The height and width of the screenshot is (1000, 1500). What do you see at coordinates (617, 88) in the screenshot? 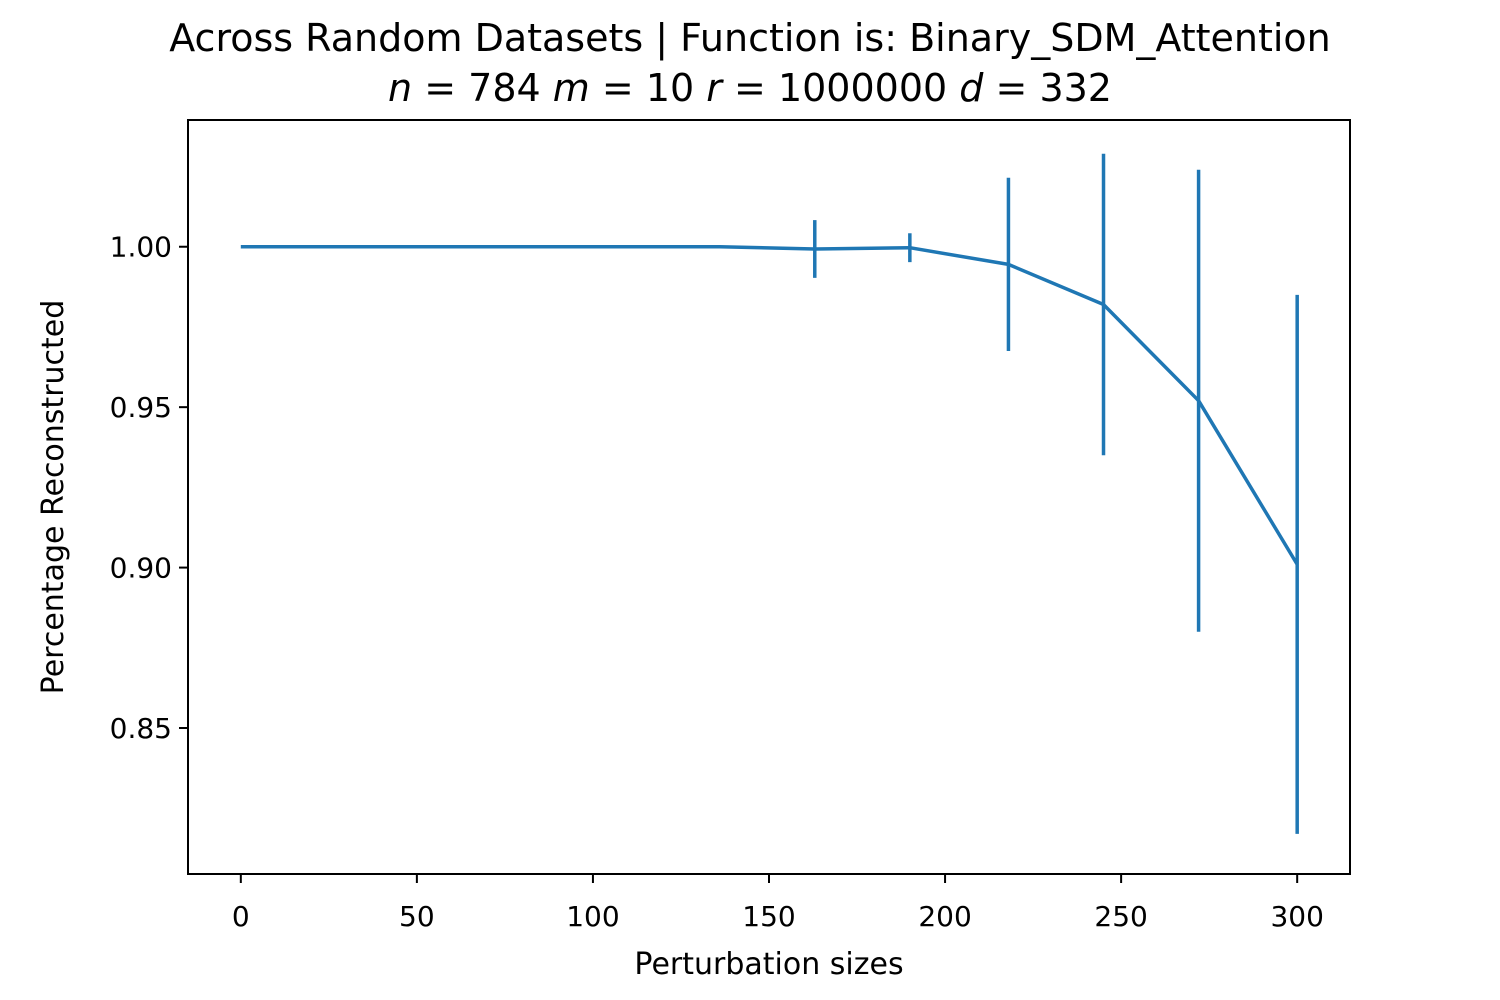
I see `subtitle-m-eq: =` at bounding box center [617, 88].